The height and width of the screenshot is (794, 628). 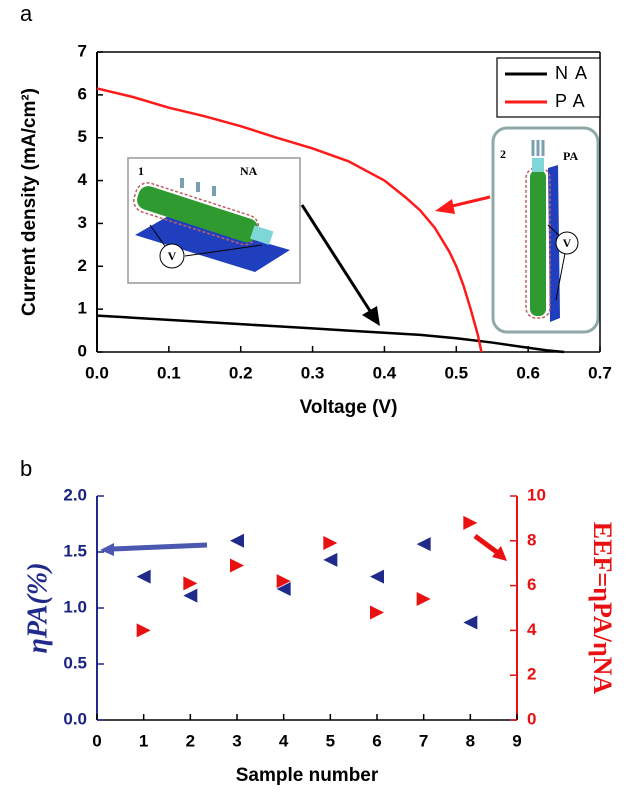 What do you see at coordinates (75, 494) in the screenshot?
I see `y-tick-label: 2.0` at bounding box center [75, 494].